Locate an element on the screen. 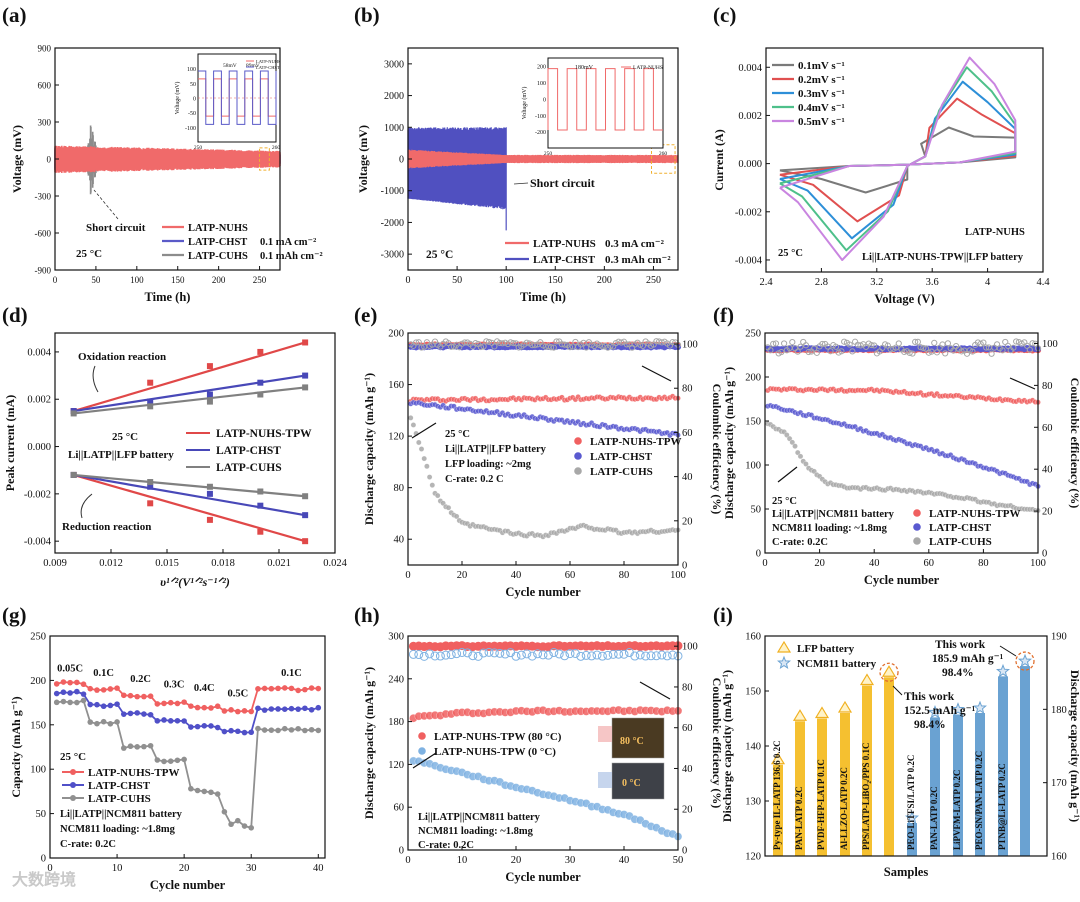  inset-y-tick-label: -100 is located at coordinates (190, 129).